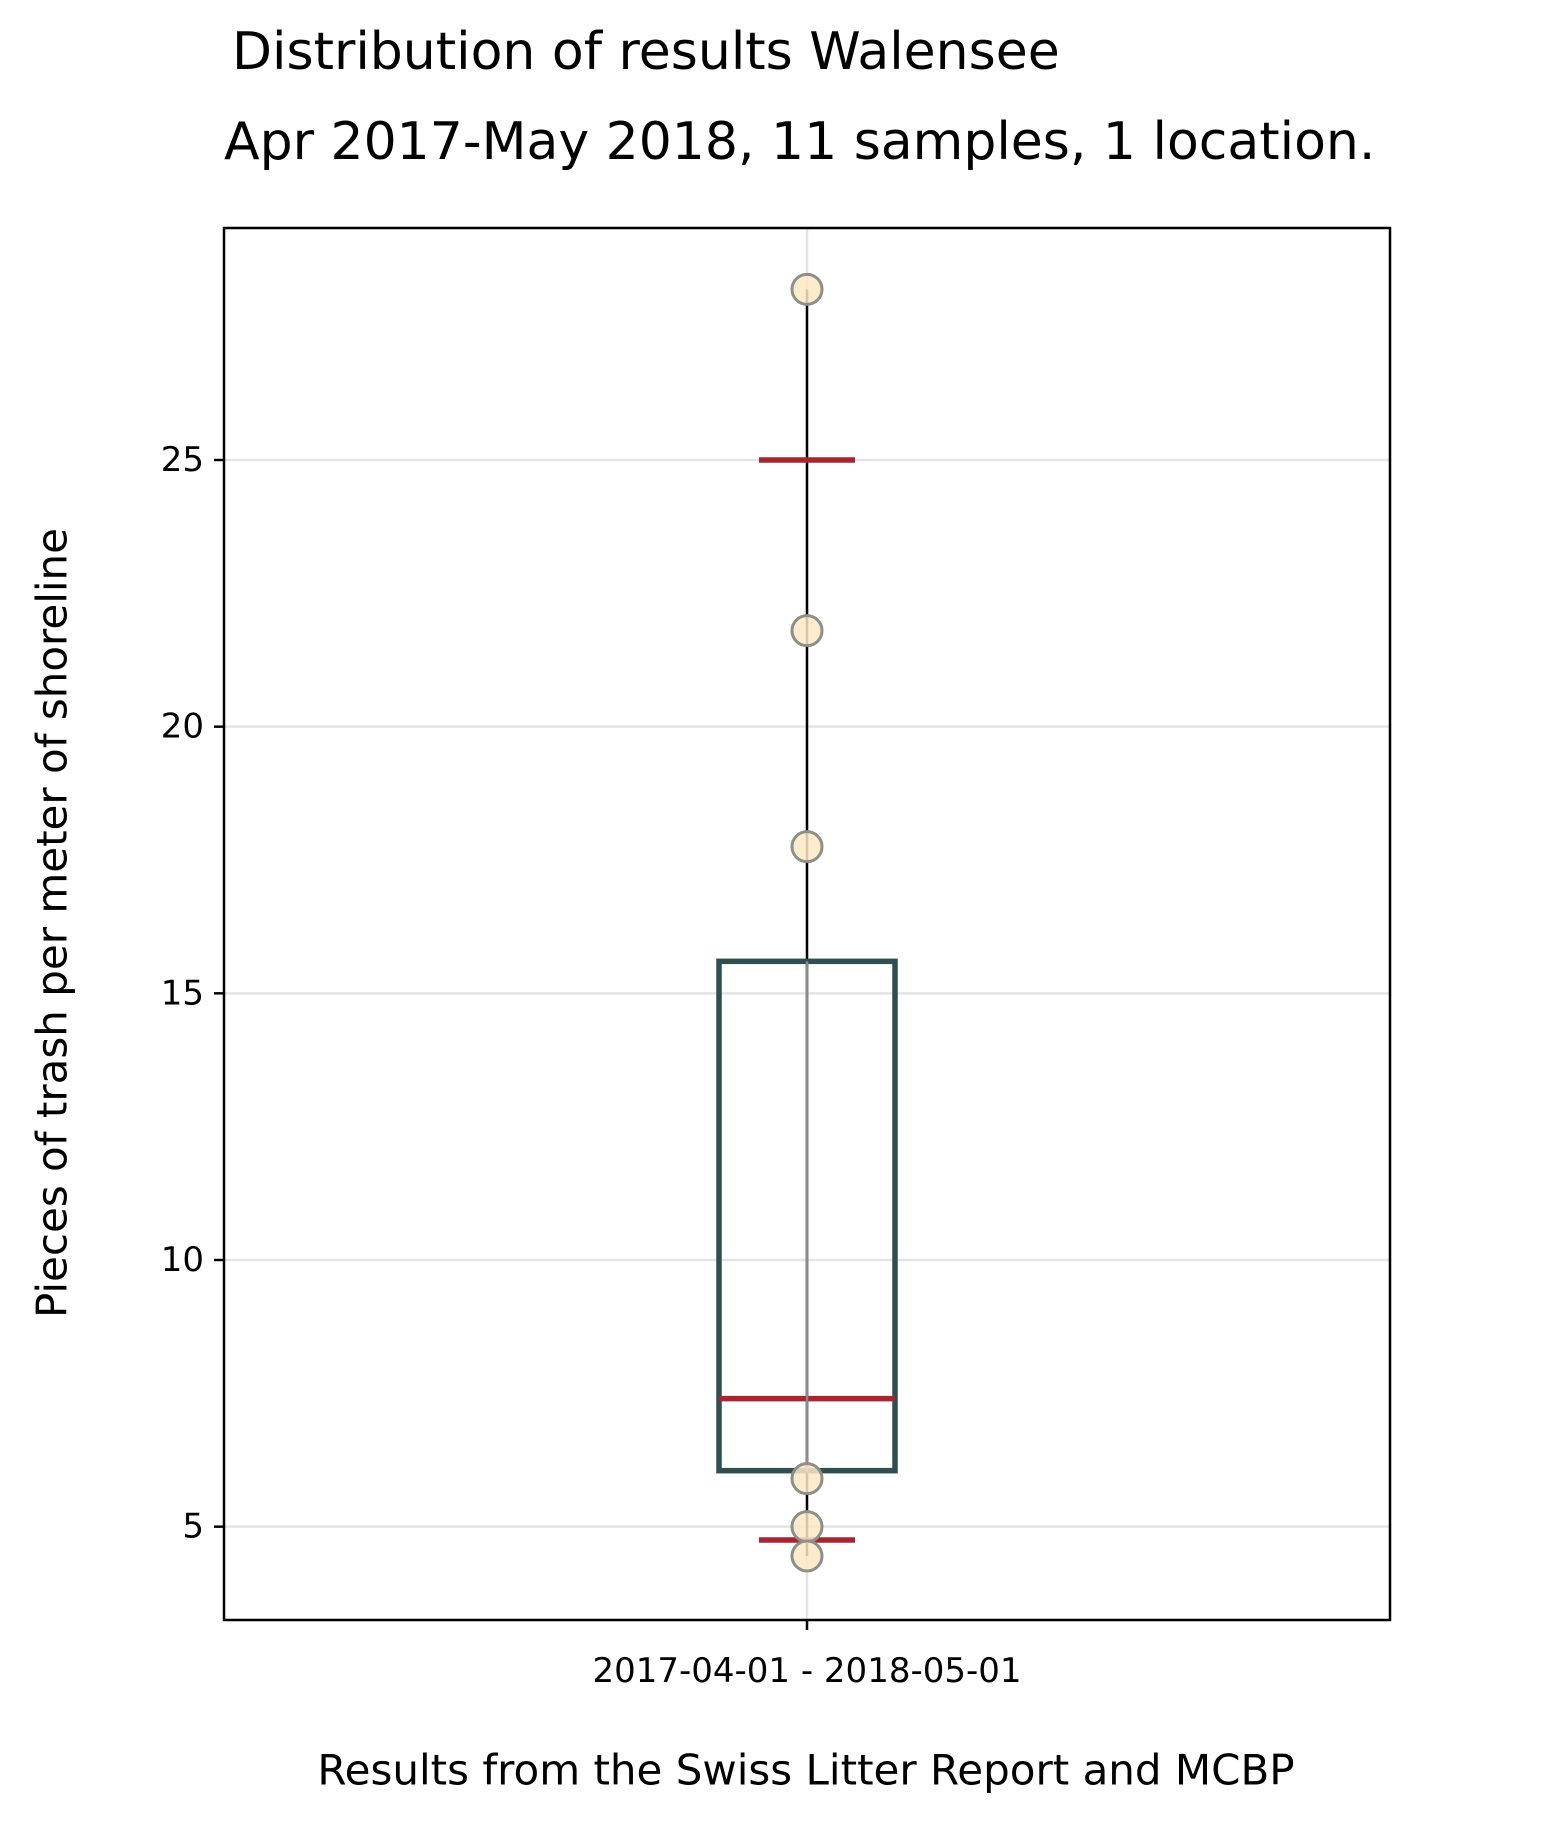 This screenshot has height=1823, width=1544. I want to click on y-tick-label: 20, so click(182, 727).